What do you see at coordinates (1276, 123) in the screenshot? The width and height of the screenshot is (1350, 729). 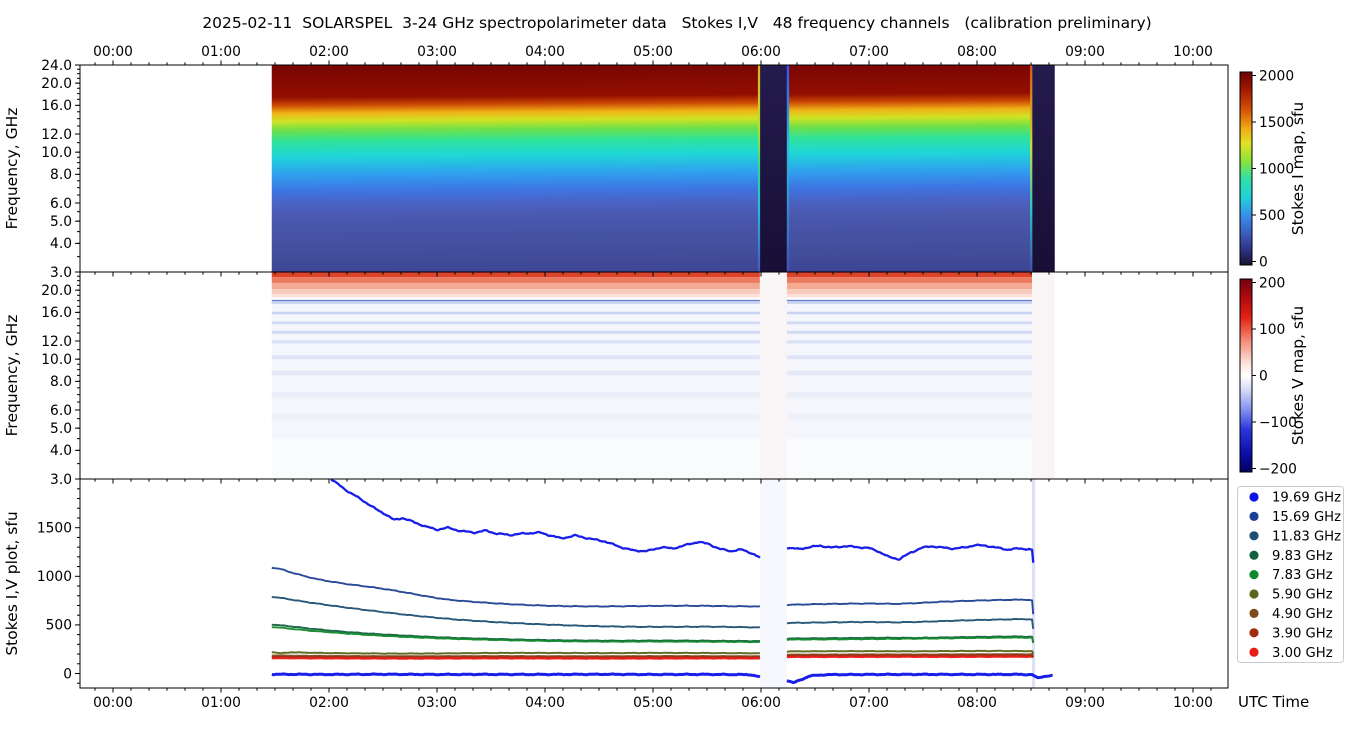 I see `colorbar-tick-label: 1500` at bounding box center [1276, 123].